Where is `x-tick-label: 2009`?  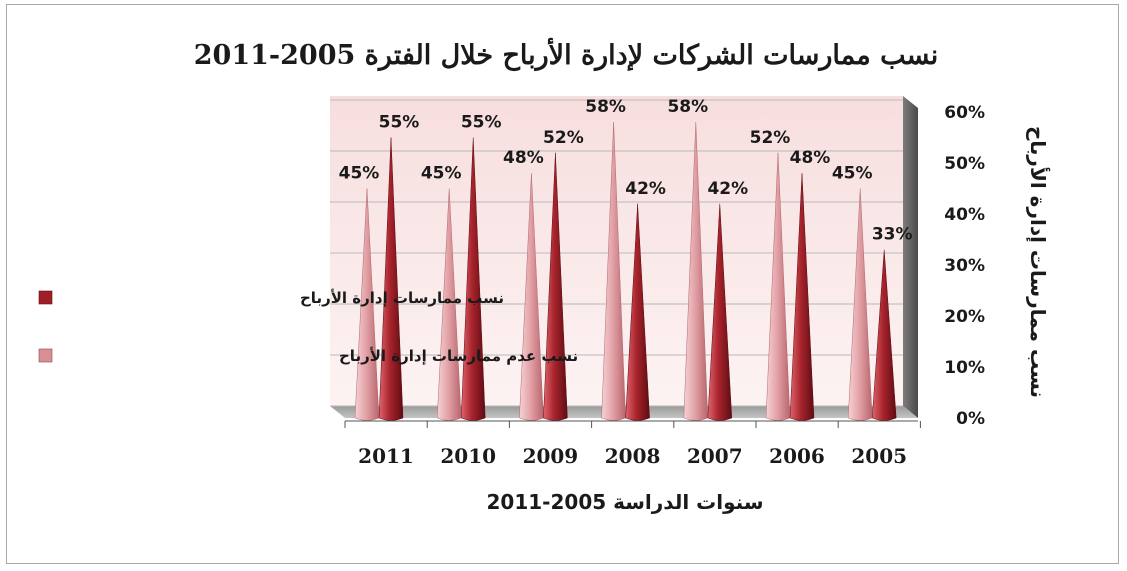
x-tick-label: 2009 is located at coordinates (551, 456).